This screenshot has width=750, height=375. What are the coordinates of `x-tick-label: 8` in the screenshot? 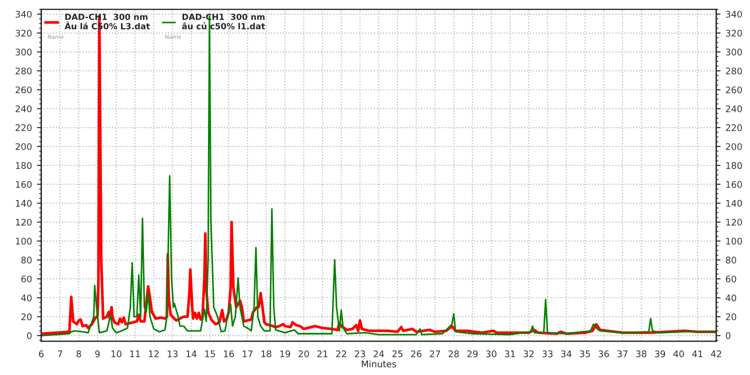 It's located at (79, 354).